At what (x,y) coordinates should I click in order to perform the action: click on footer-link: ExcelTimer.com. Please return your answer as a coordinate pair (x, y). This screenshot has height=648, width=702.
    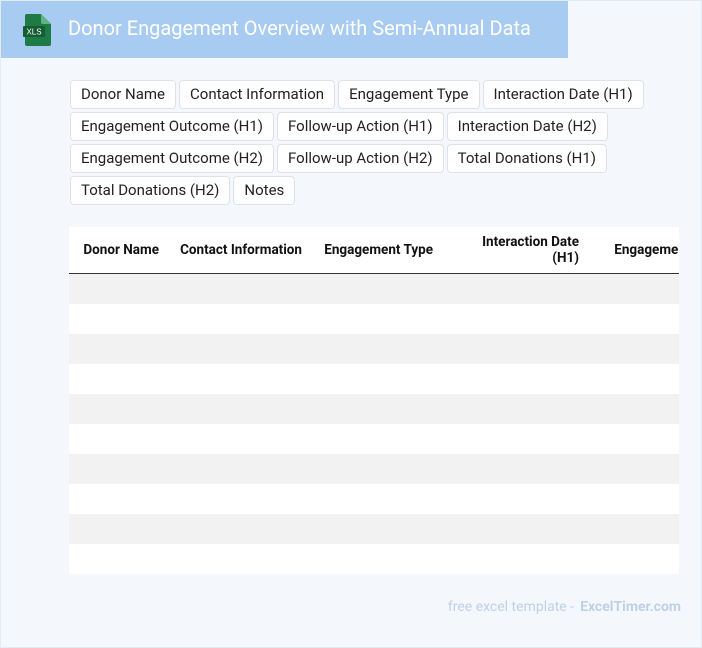
    Looking at the image, I should click on (630, 607).